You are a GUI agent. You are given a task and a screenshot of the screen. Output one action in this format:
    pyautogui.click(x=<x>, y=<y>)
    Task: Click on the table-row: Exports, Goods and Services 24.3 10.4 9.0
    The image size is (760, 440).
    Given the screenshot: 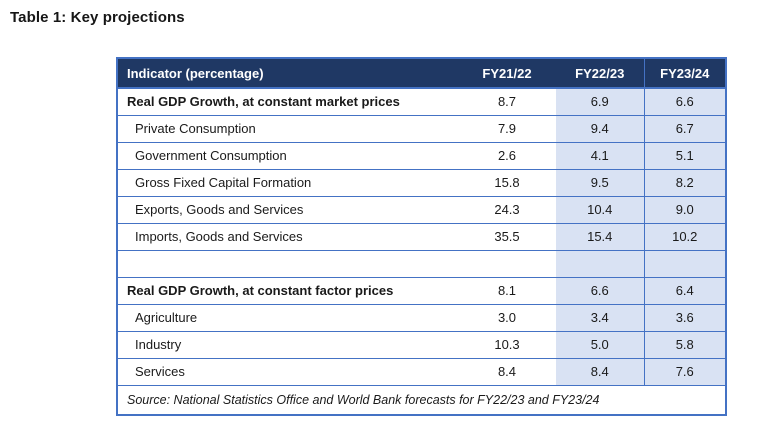 What is the action you would take?
    pyautogui.click(x=421, y=210)
    